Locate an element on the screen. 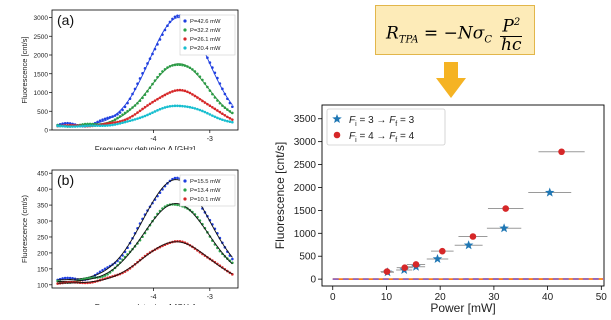 The image size is (611, 320). plot-frame is located at coordinates (145, 70).